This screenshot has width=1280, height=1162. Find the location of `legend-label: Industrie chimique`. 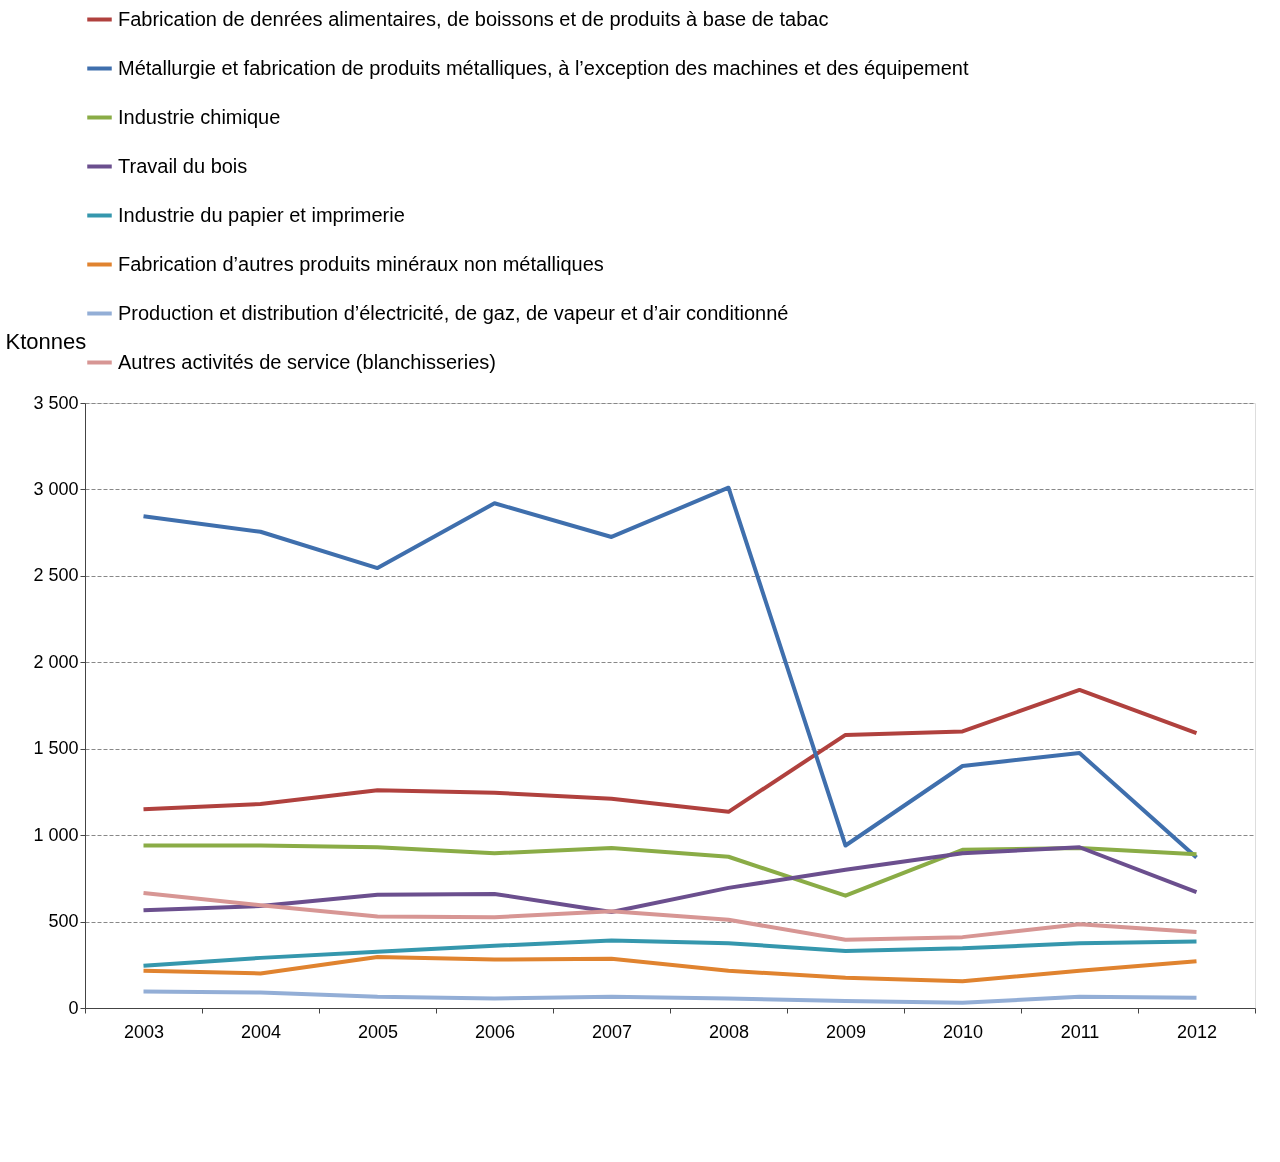

legend-label: Industrie chimique is located at coordinates (199, 116).